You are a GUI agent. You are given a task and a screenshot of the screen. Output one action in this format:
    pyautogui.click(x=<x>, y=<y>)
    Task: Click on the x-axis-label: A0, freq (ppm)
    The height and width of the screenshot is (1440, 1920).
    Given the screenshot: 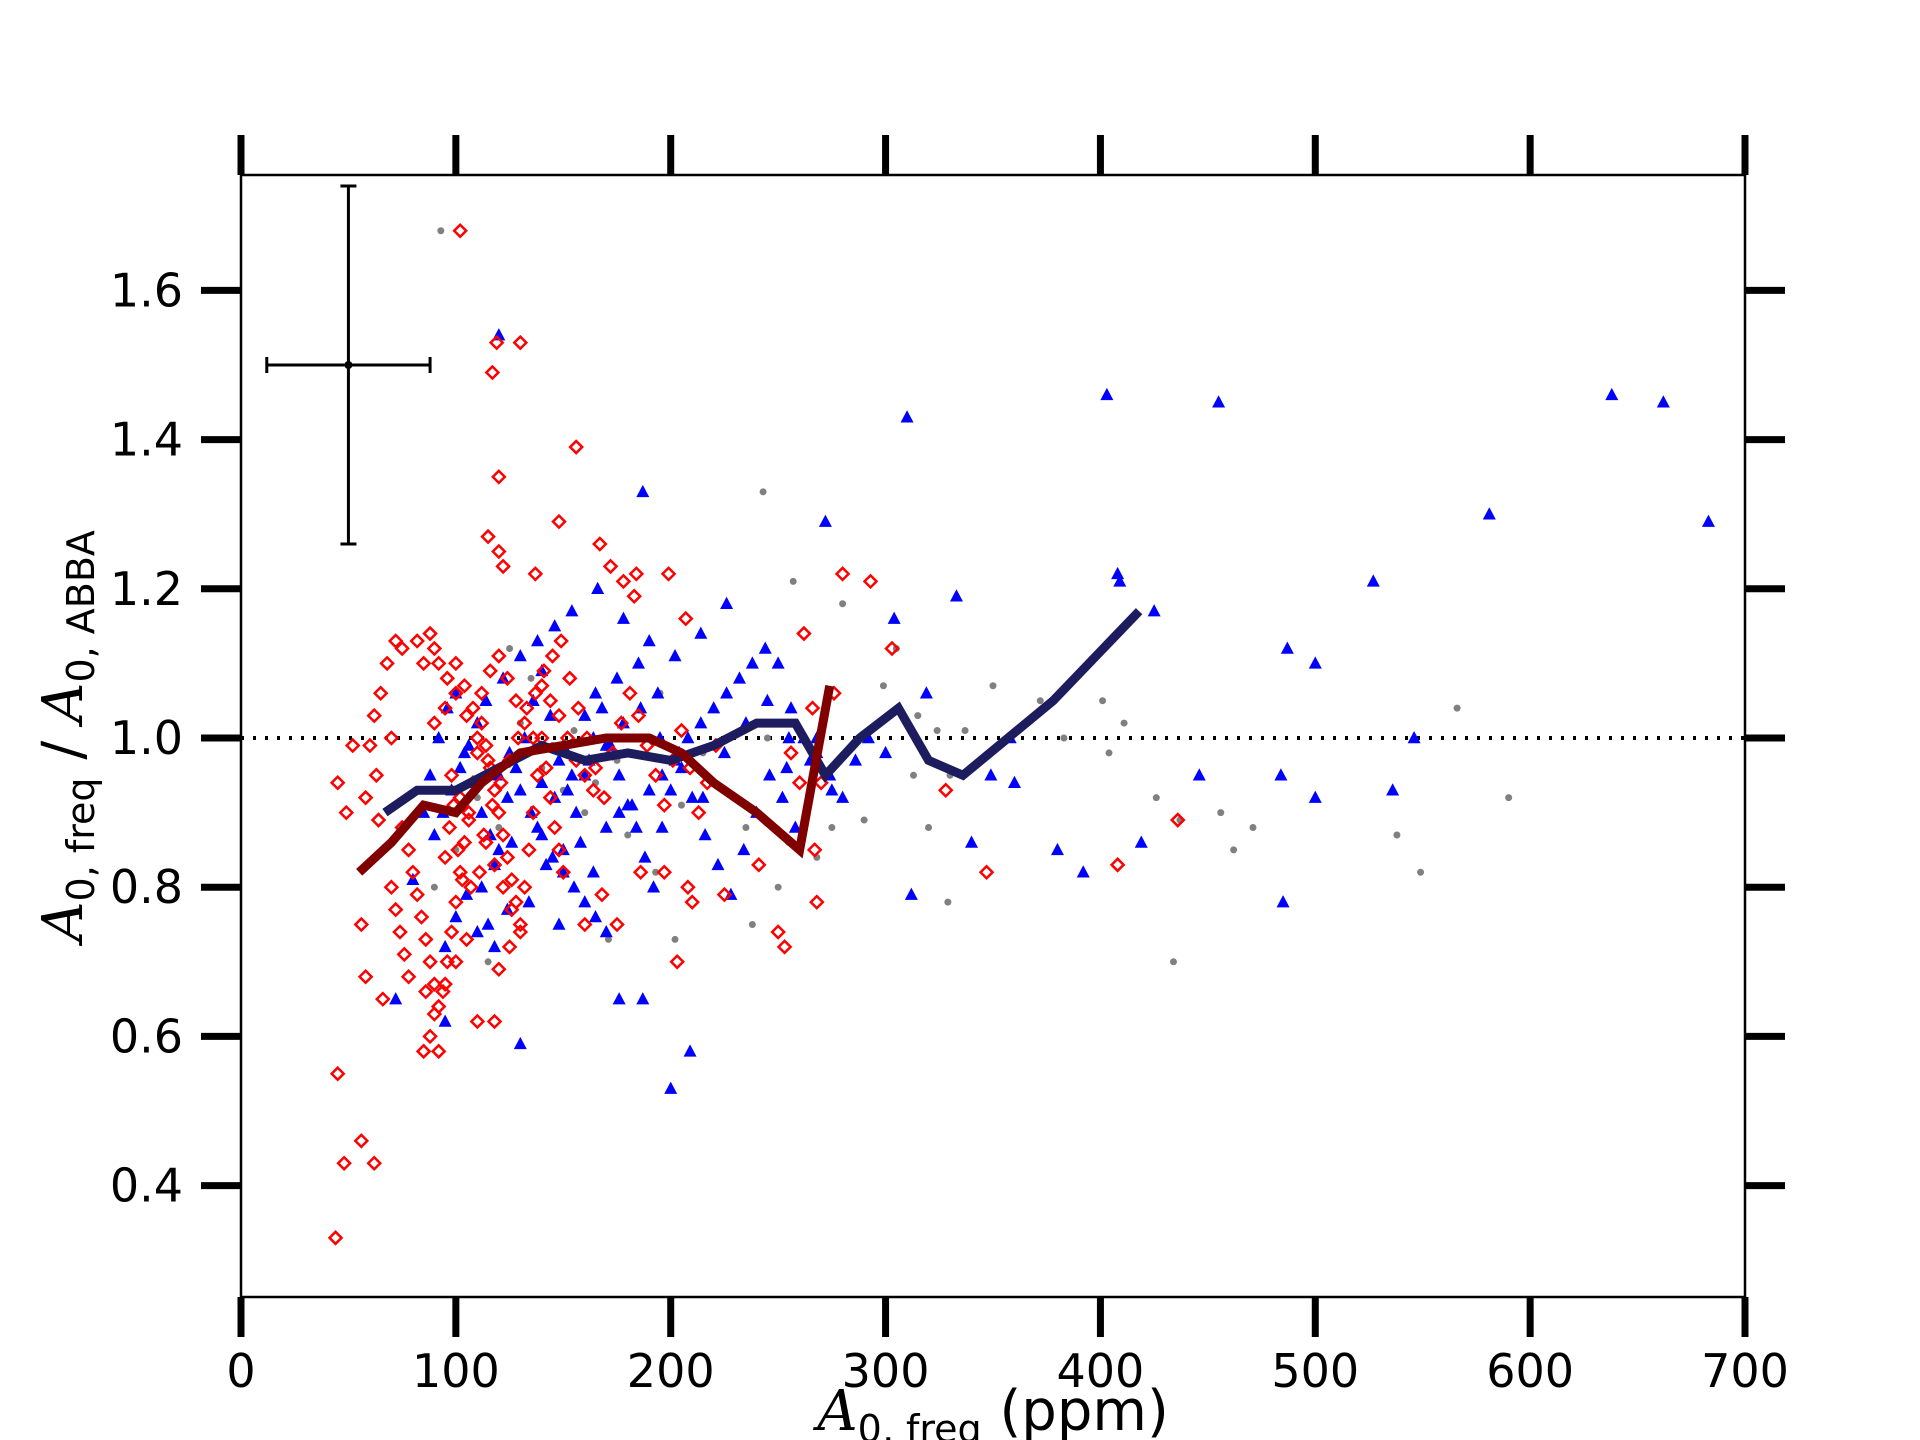 What is the action you would take?
    pyautogui.click(x=990, y=1409)
    